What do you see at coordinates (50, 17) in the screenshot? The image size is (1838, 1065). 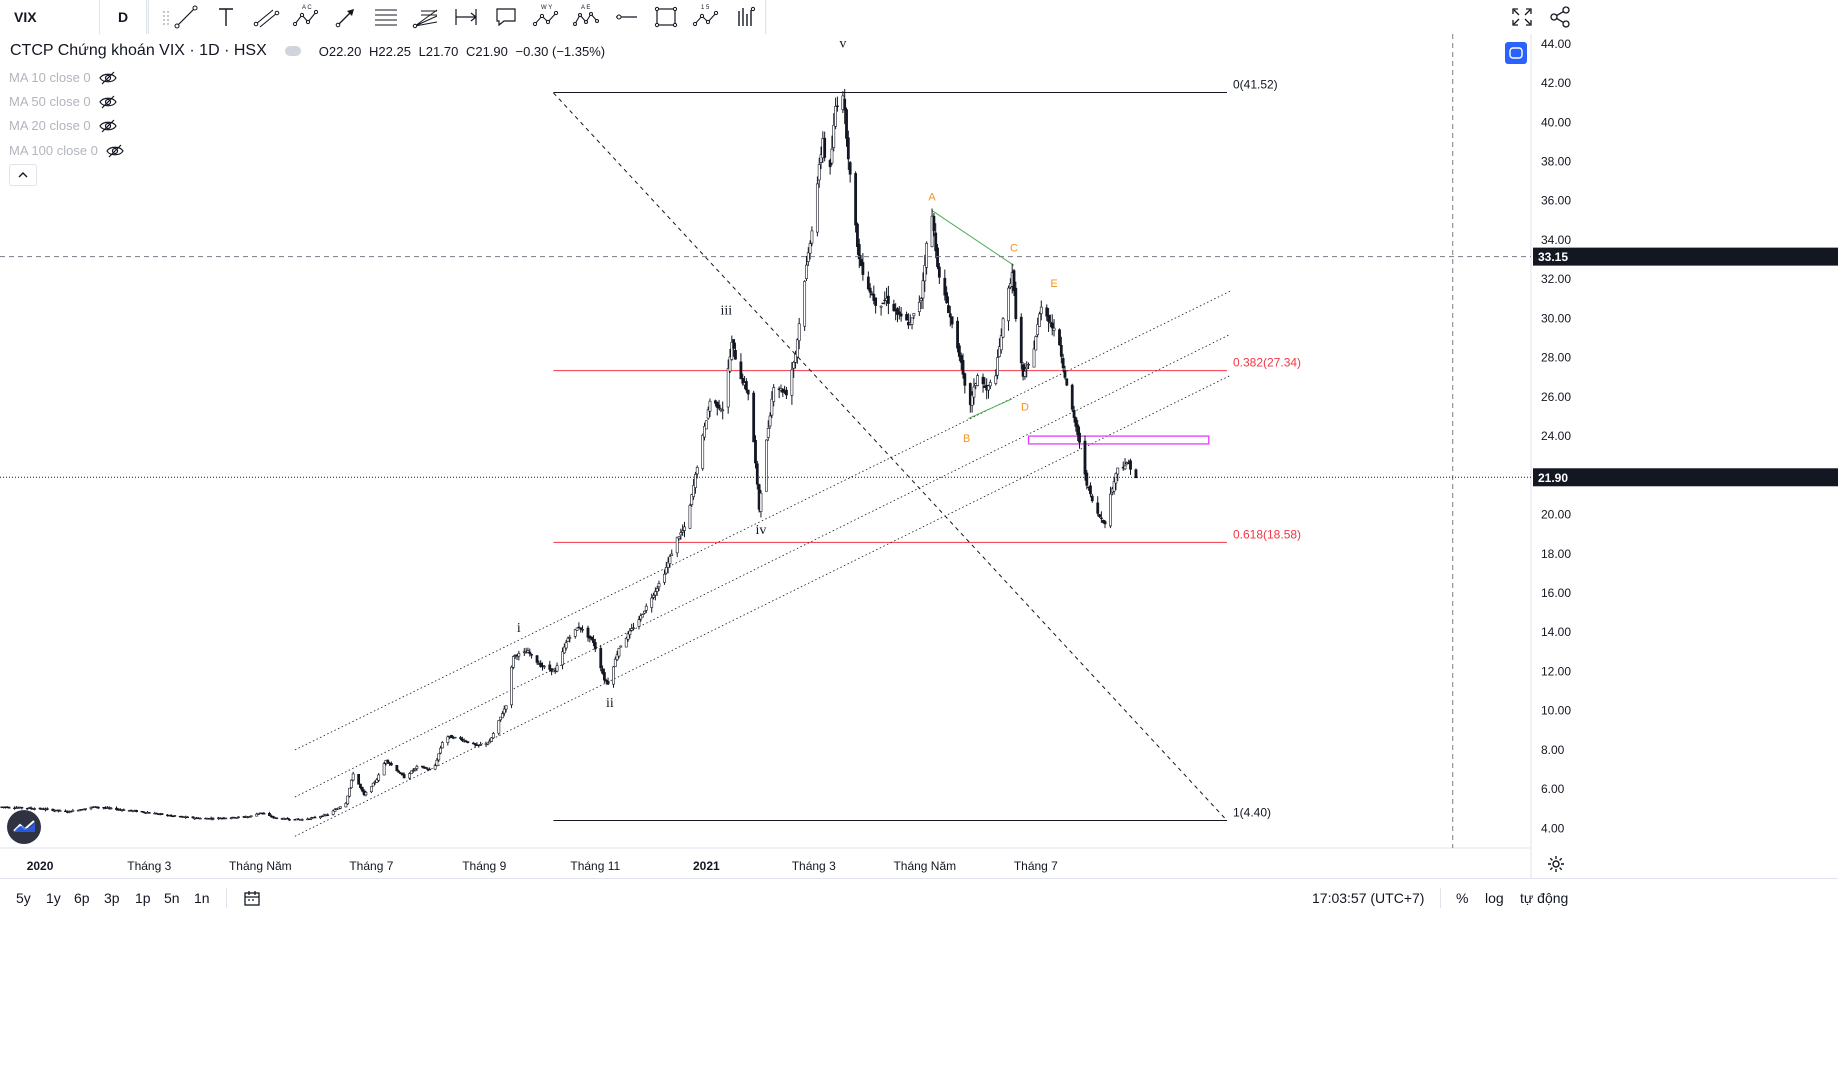 I see `symbol-search-button: VIX` at bounding box center [50, 17].